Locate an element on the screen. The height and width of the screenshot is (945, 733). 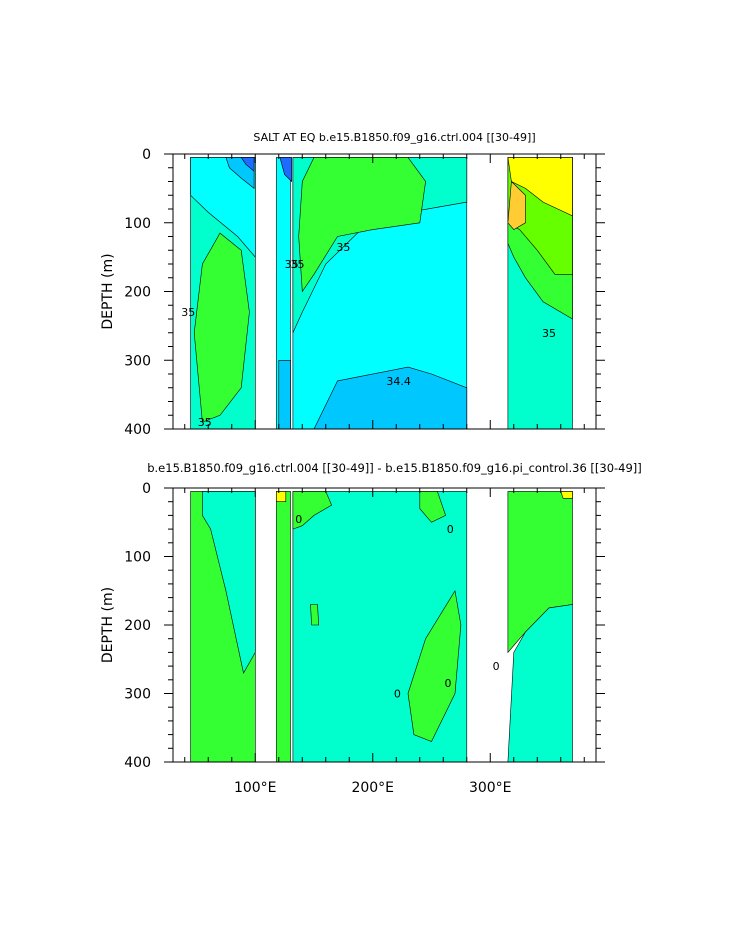
x-tick-label: 200°E is located at coordinates (372, 788).